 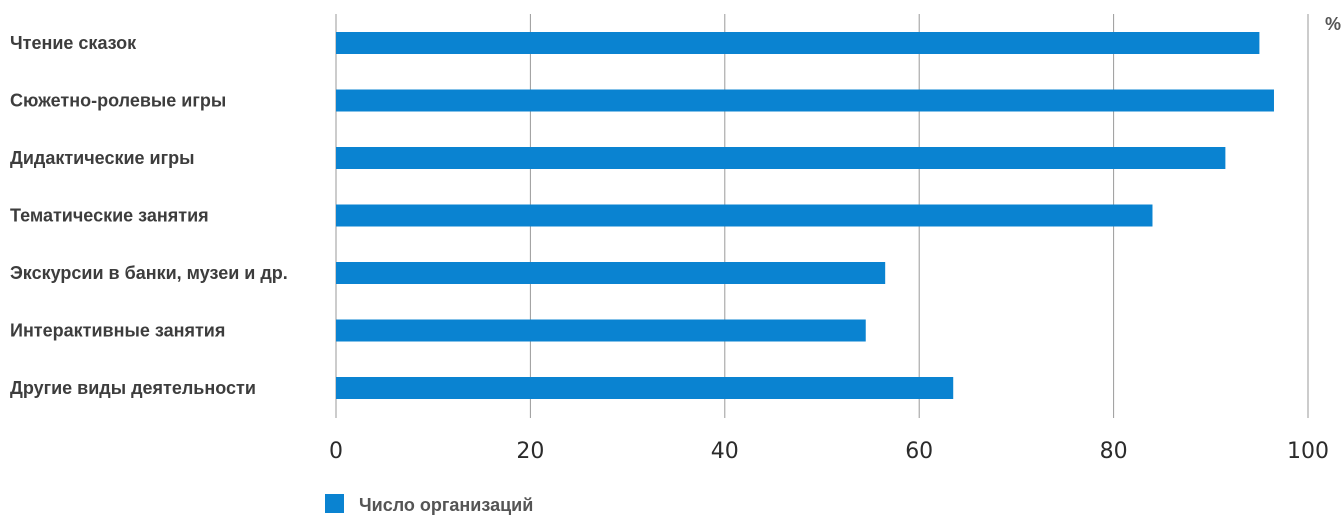 I want to click on x-tick-label: 100, so click(x=1308, y=451).